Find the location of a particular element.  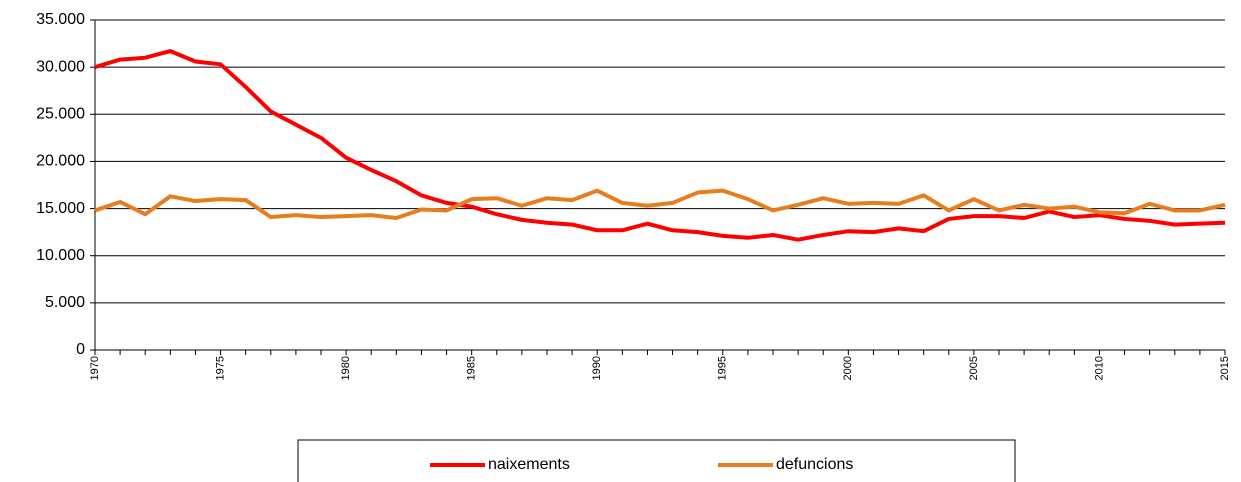

legend-box is located at coordinates (656, 460).